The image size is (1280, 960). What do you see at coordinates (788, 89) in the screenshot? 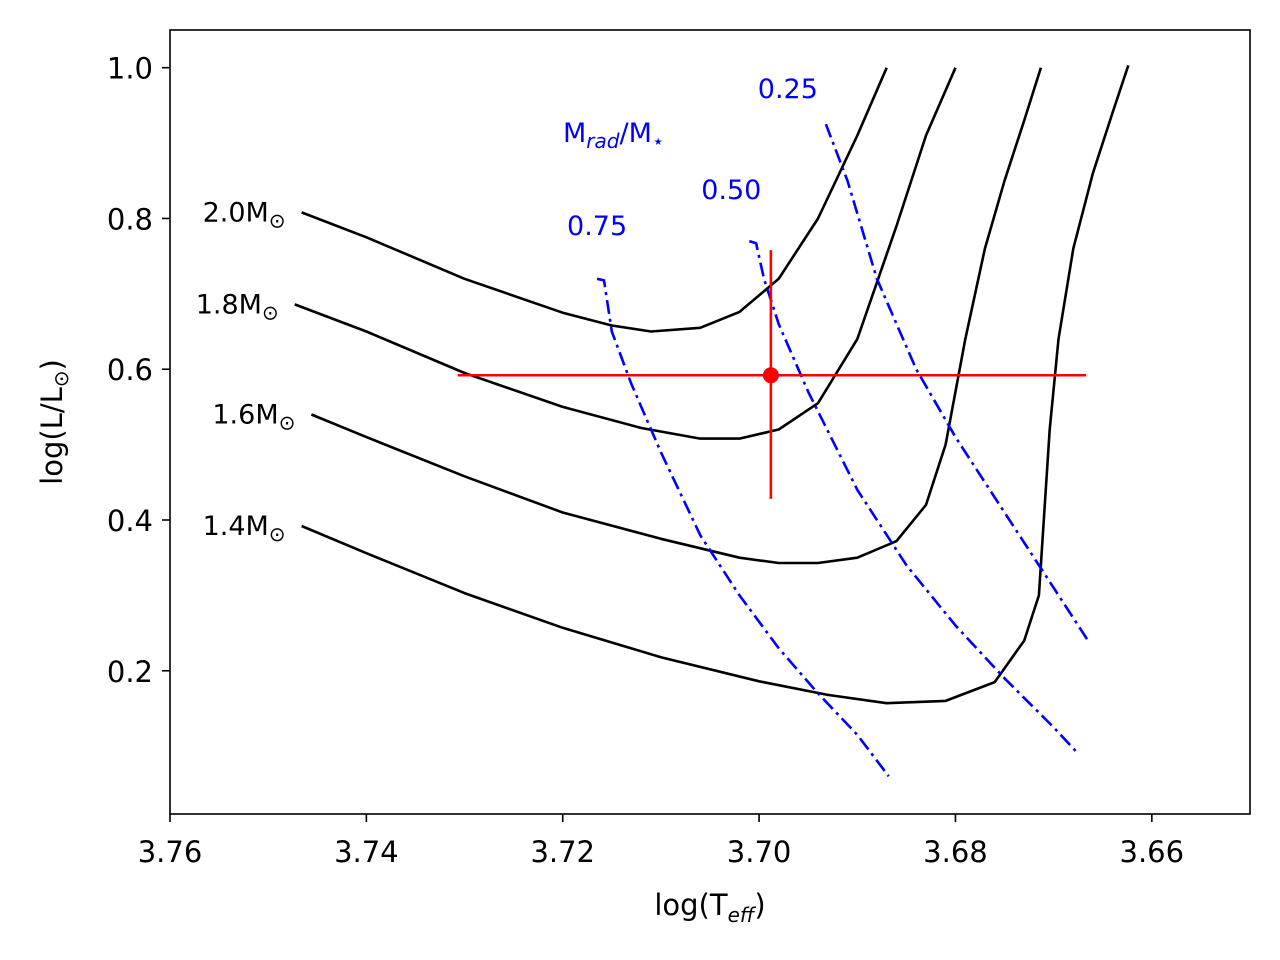
I see `isofrac-label: 0.25` at bounding box center [788, 89].